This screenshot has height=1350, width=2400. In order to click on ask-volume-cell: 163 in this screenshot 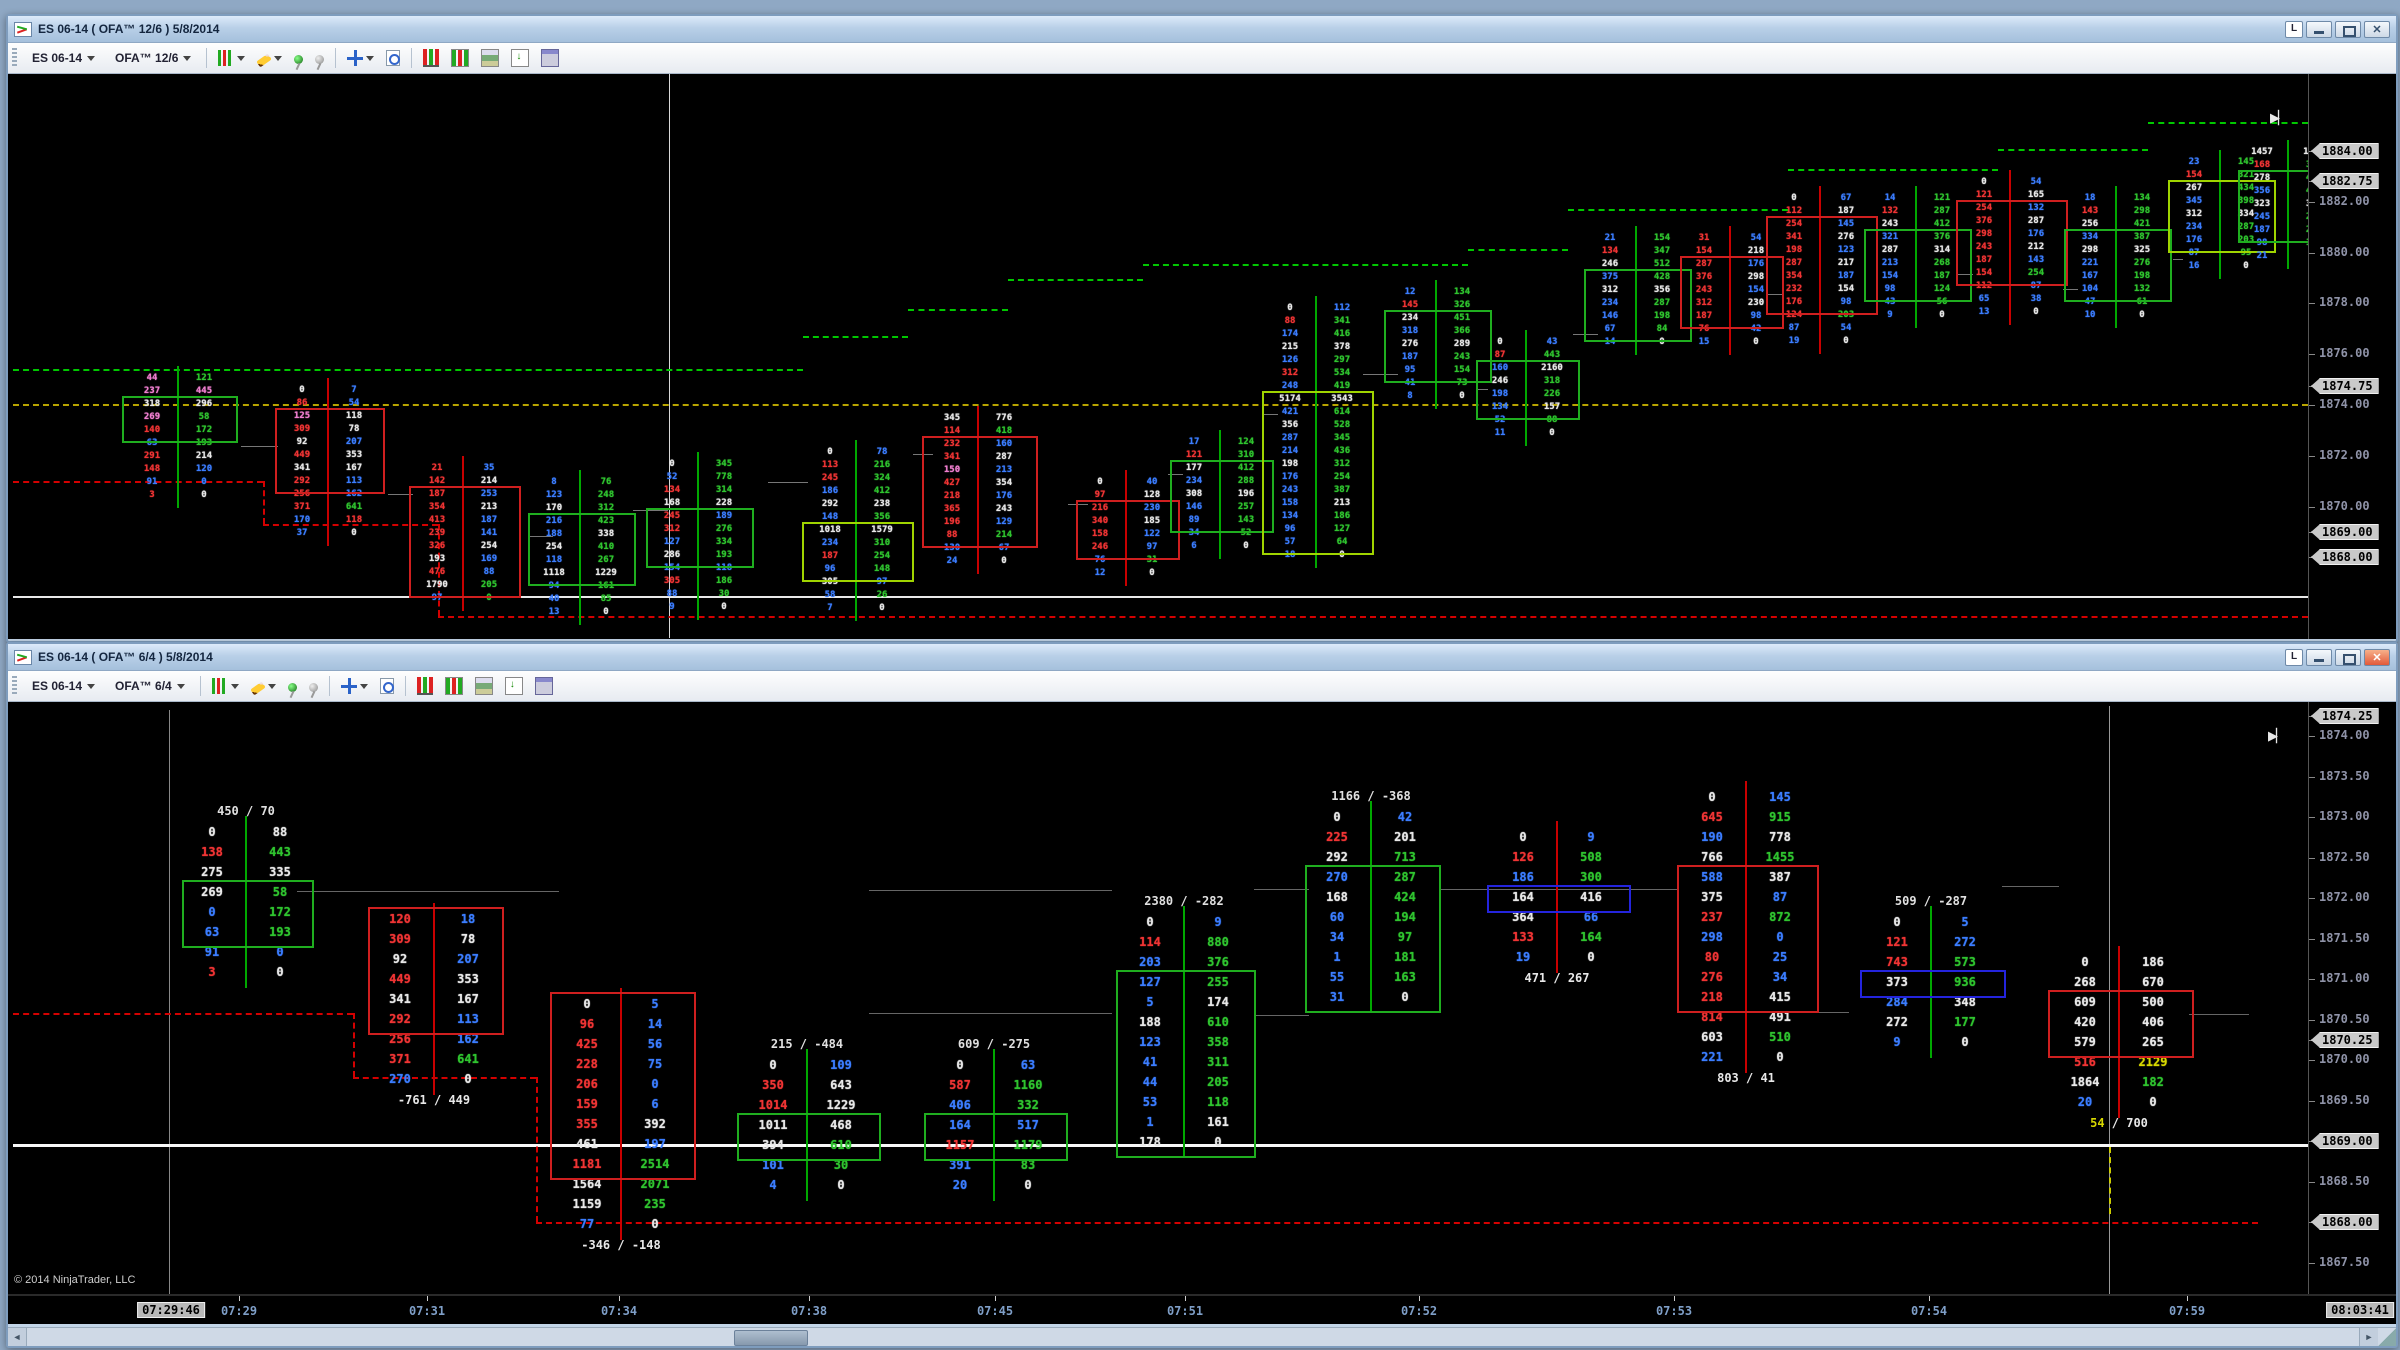, I will do `click(1405, 977)`.